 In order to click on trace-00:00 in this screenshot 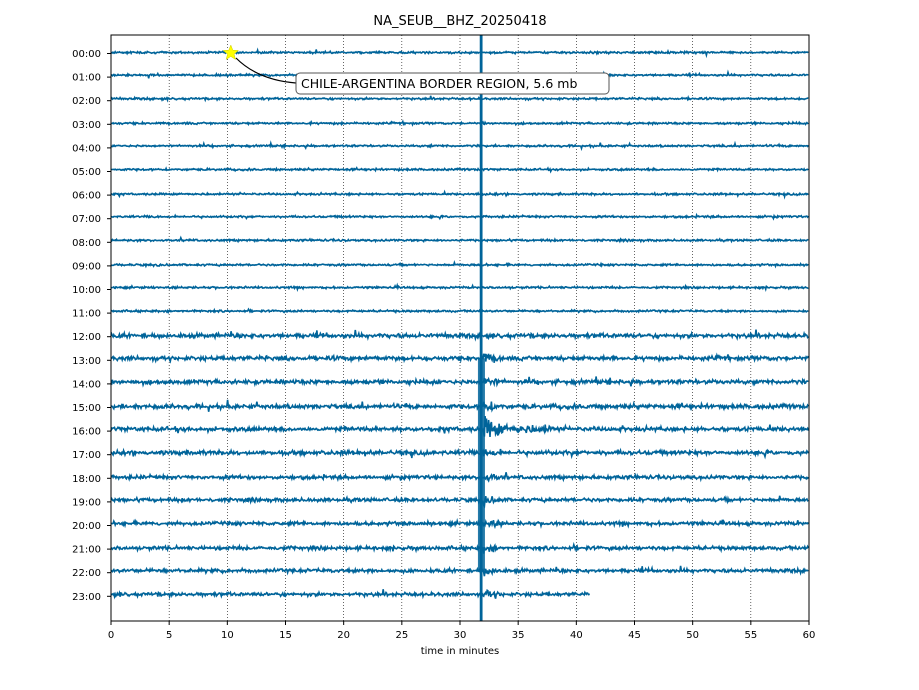, I will do `click(460, 53)`.